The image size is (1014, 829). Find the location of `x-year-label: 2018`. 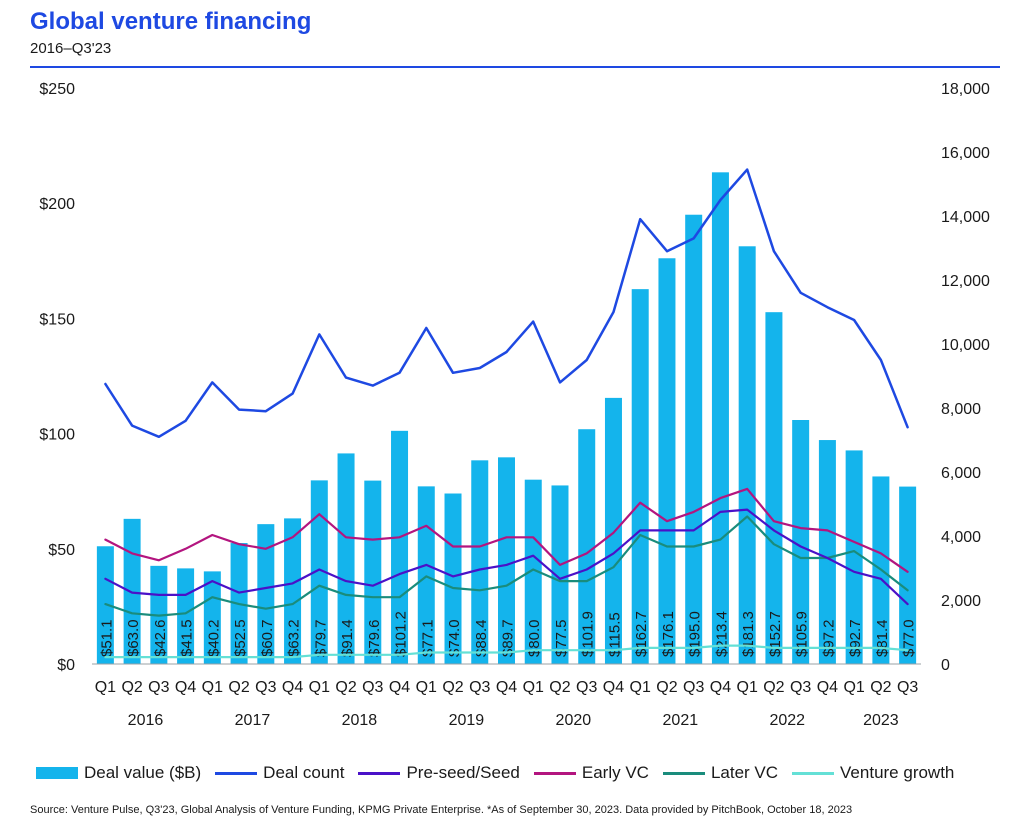

x-year-label: 2018 is located at coordinates (360, 720).